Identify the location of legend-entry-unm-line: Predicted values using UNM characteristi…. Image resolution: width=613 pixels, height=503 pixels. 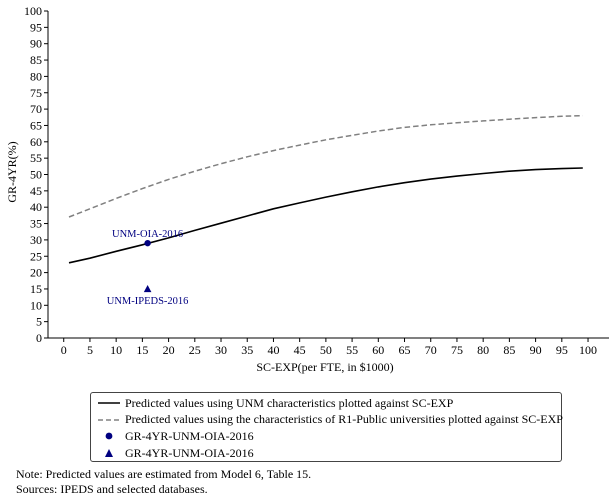
(329, 403).